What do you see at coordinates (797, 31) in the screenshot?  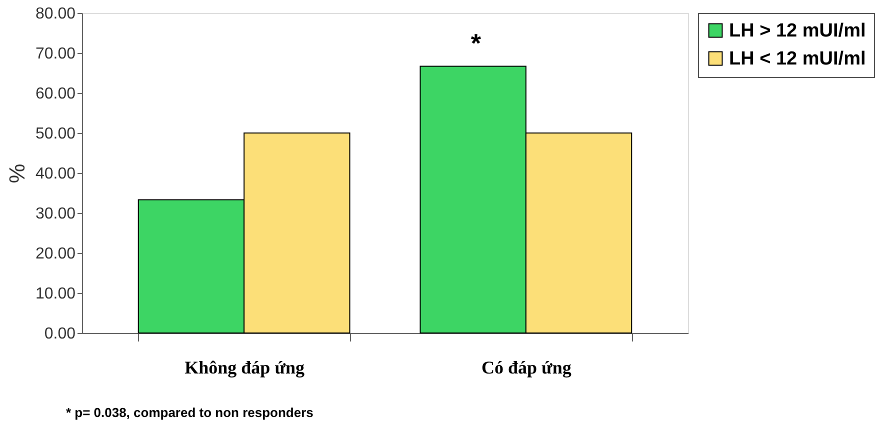 I see `legend-label: LH > 12 mUI/ml` at bounding box center [797, 31].